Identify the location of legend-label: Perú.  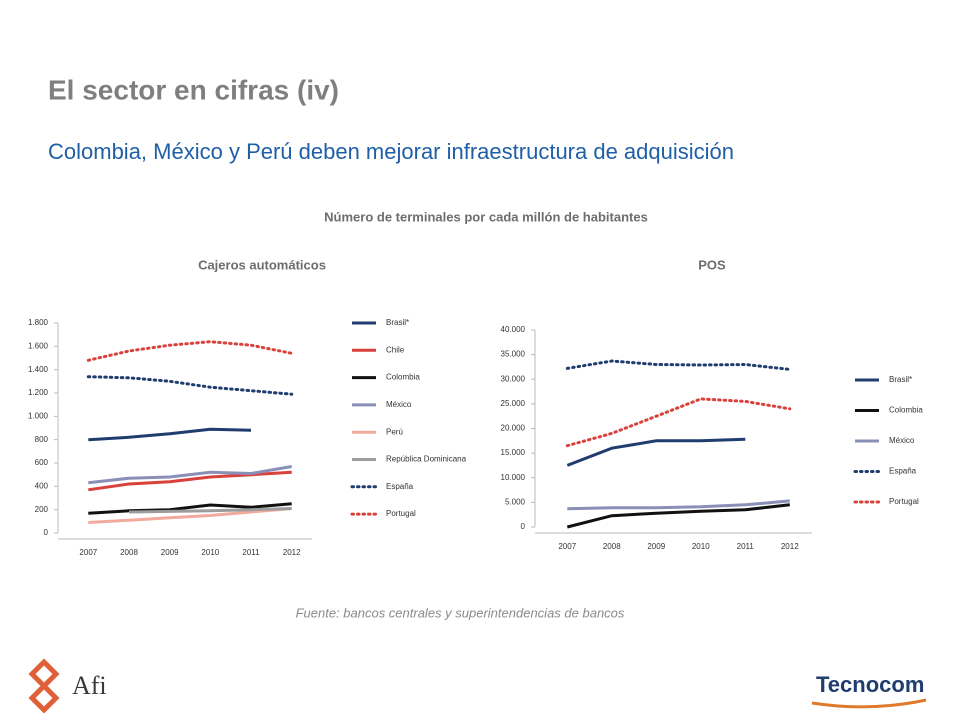
(394, 431).